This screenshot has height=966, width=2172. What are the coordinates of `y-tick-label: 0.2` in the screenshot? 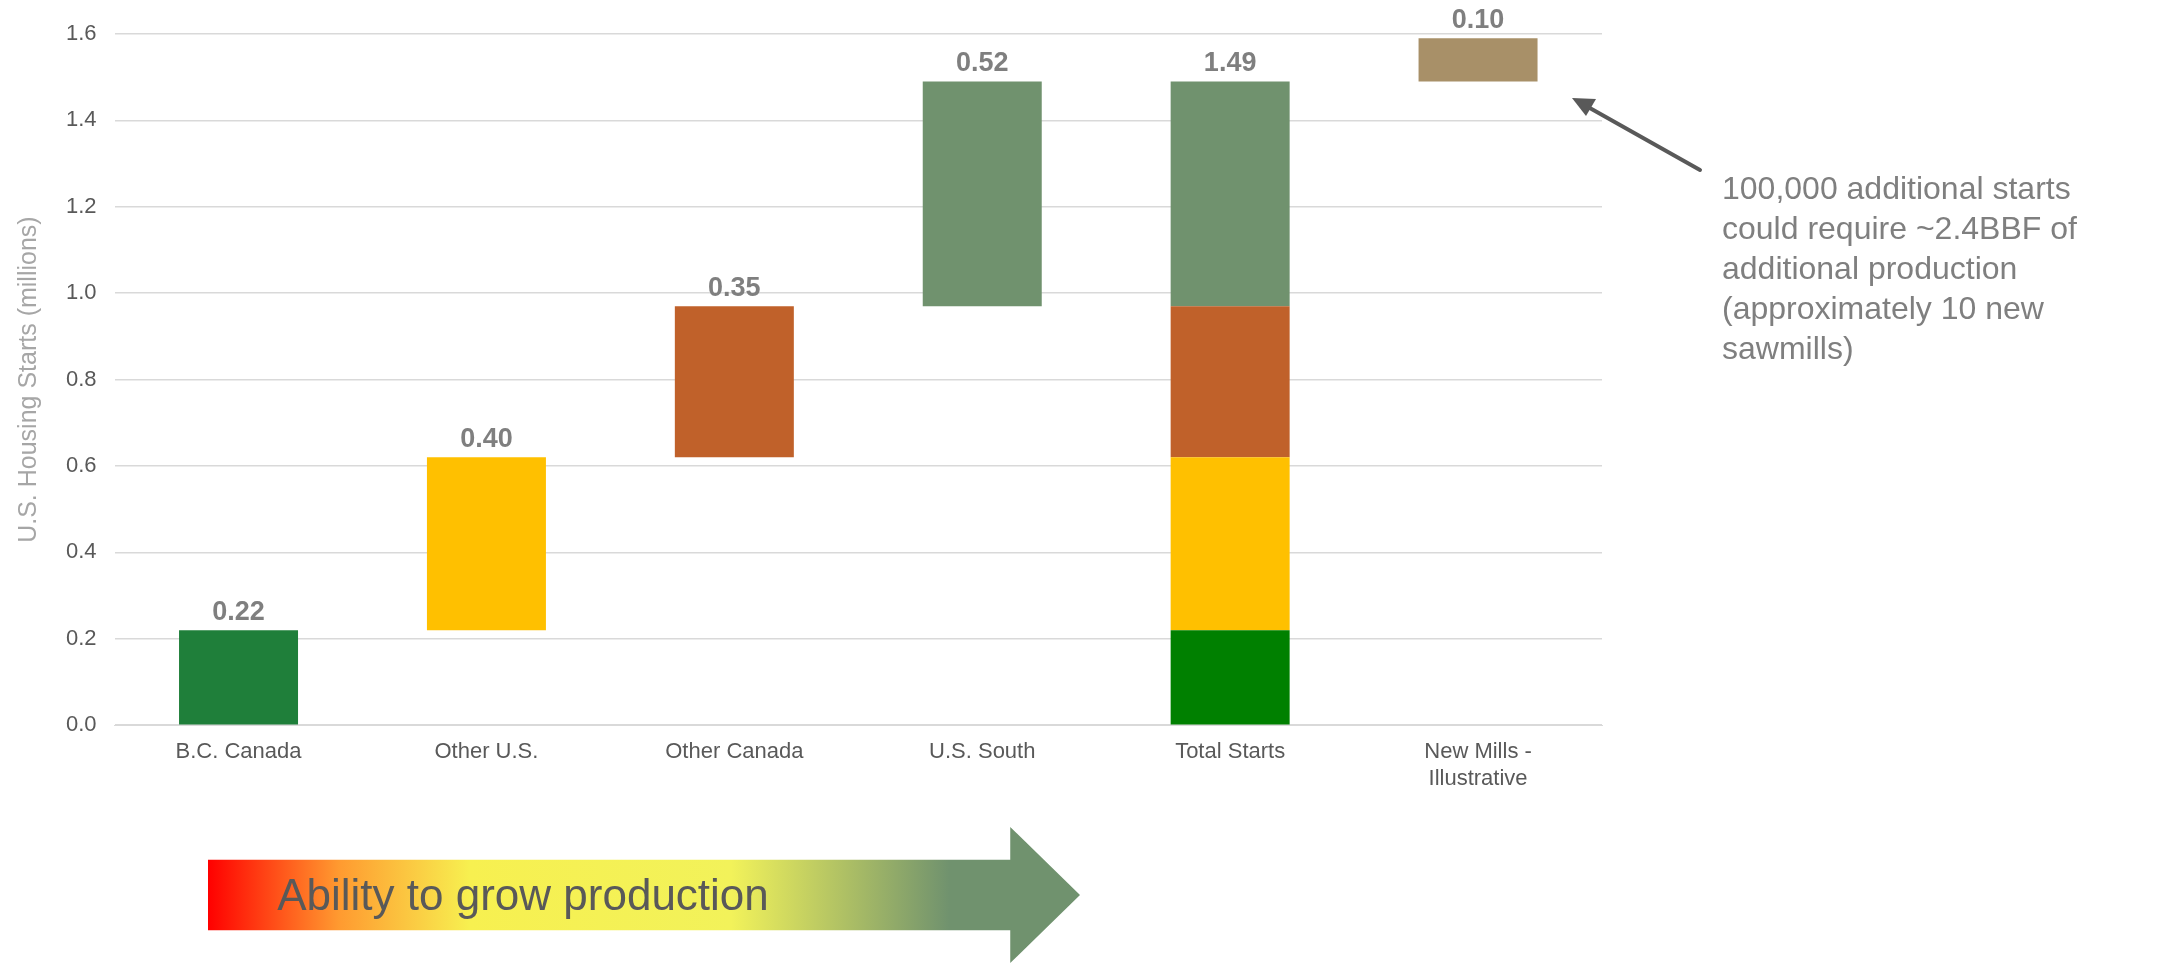 It's located at (81, 637).